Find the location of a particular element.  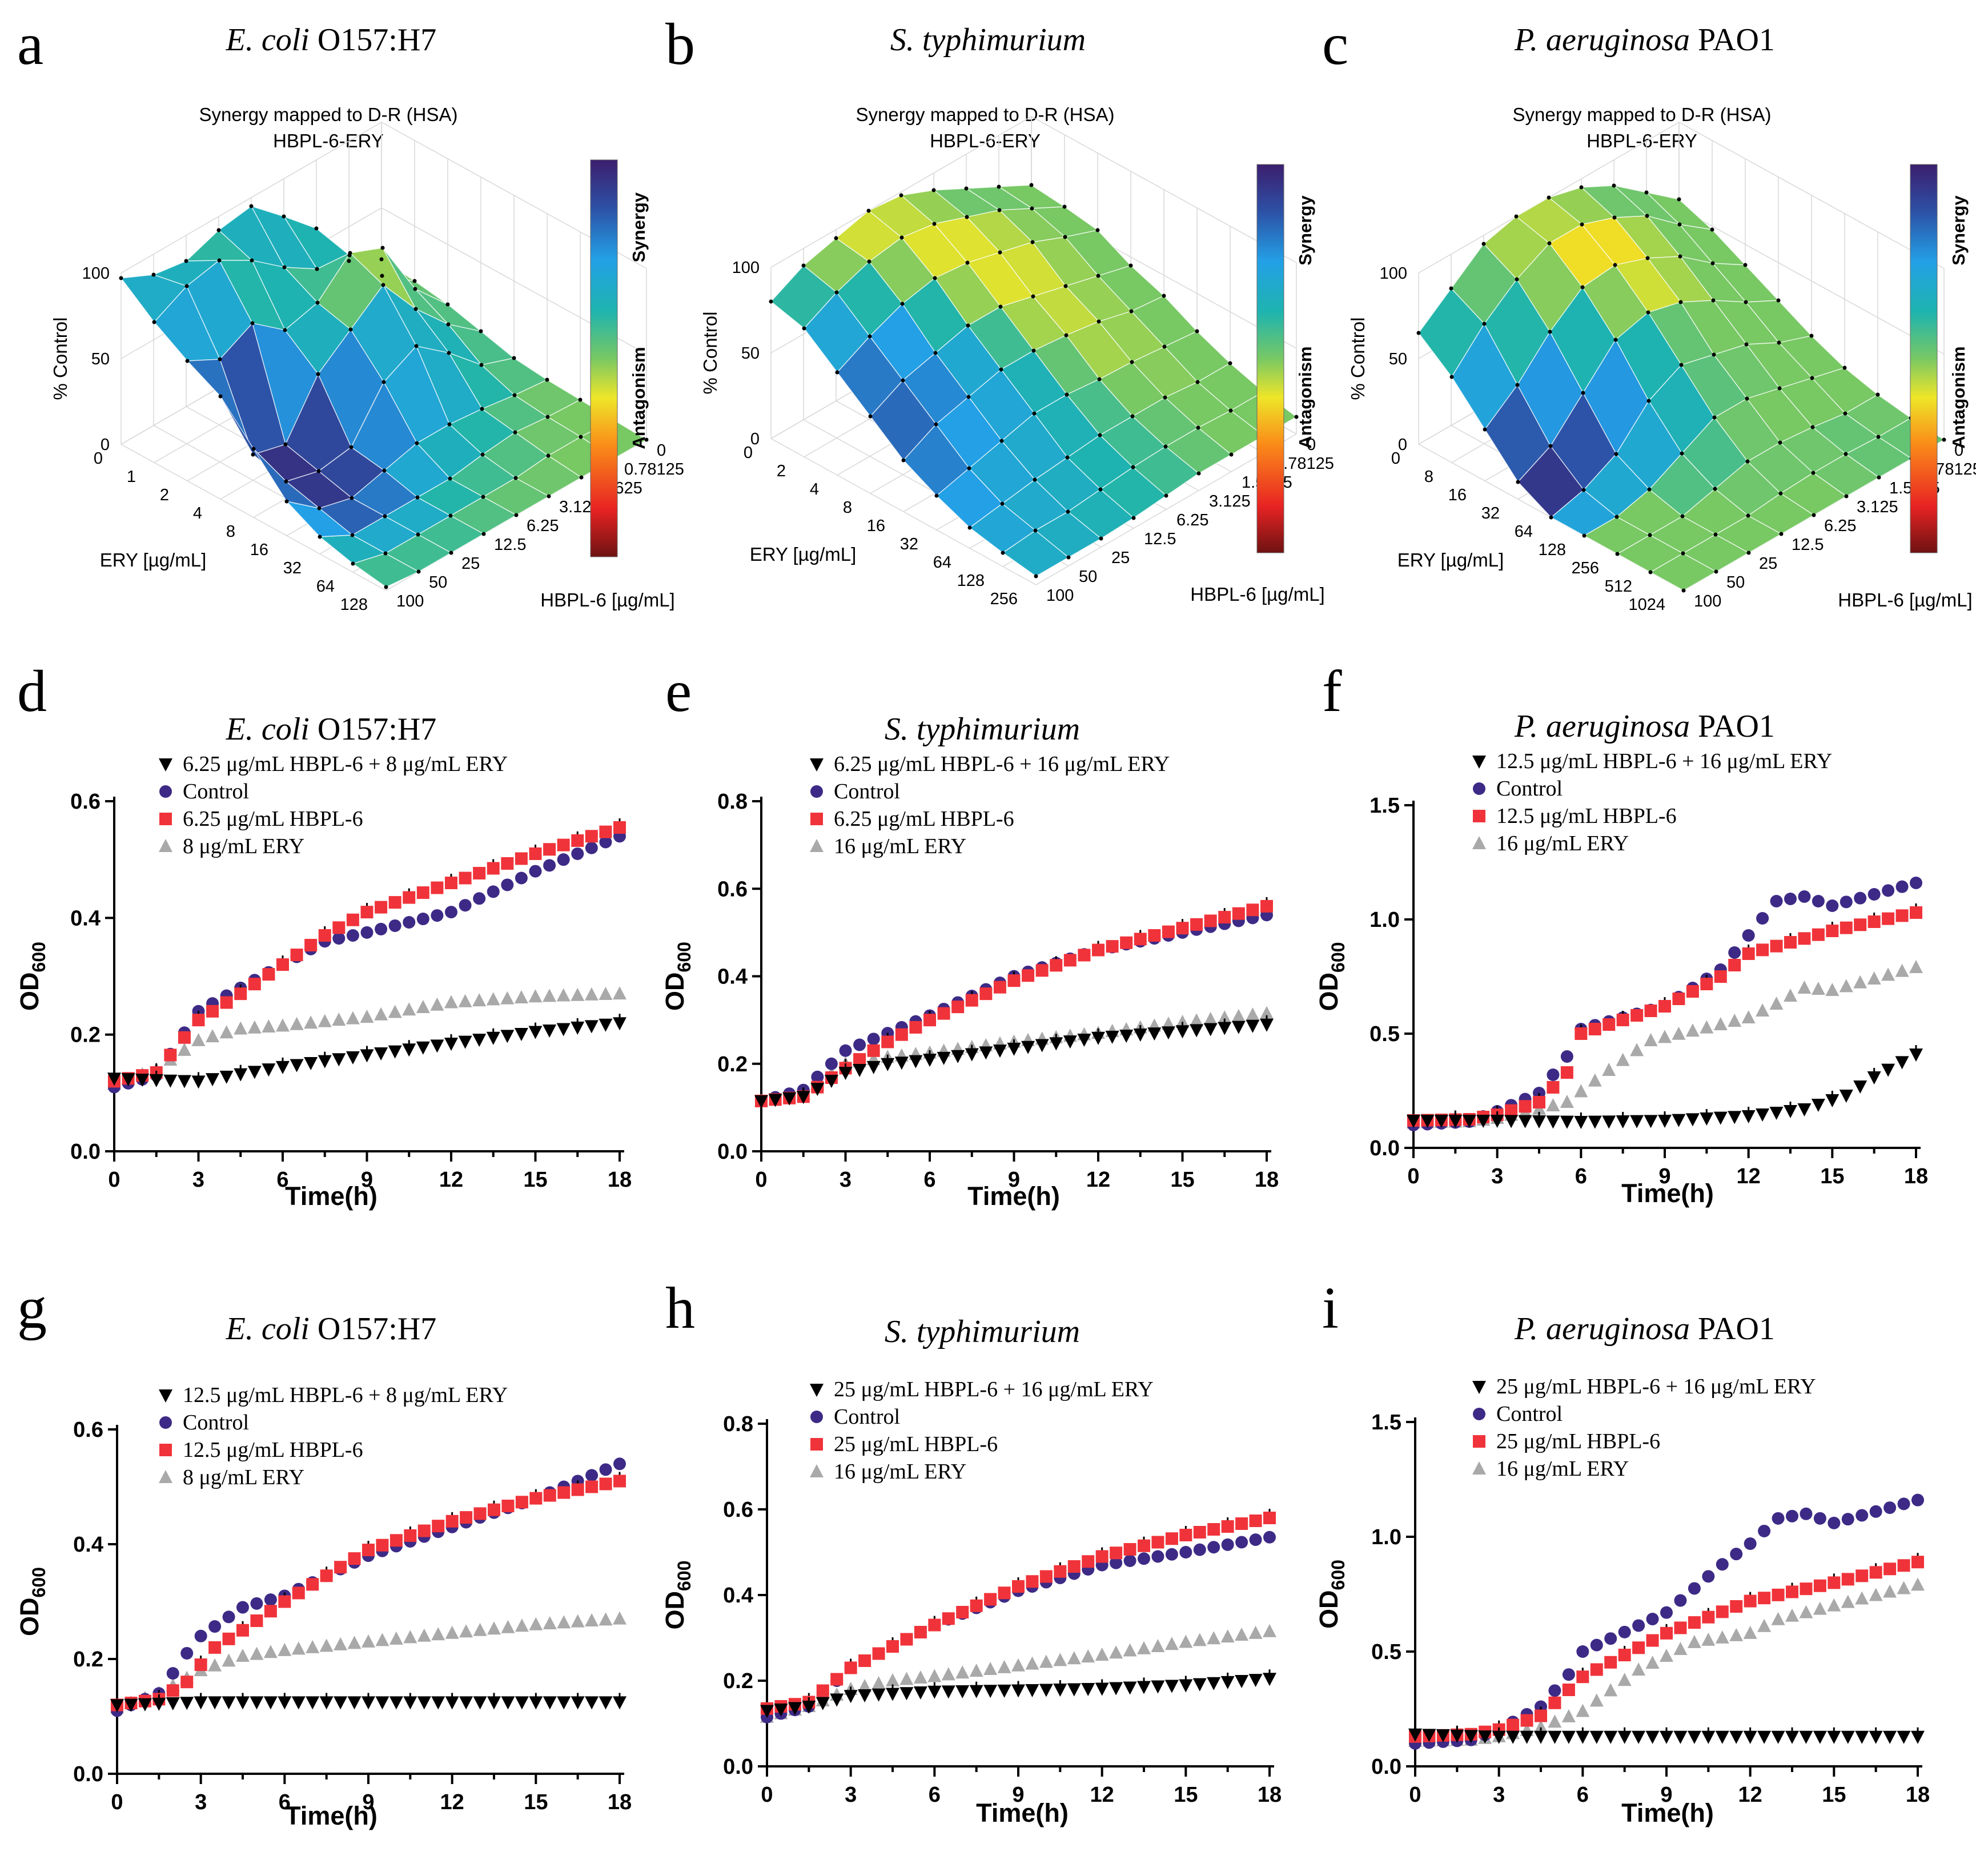

hbpl-axis-label: HBPL-6 [µg/mL] is located at coordinates (1257, 595).